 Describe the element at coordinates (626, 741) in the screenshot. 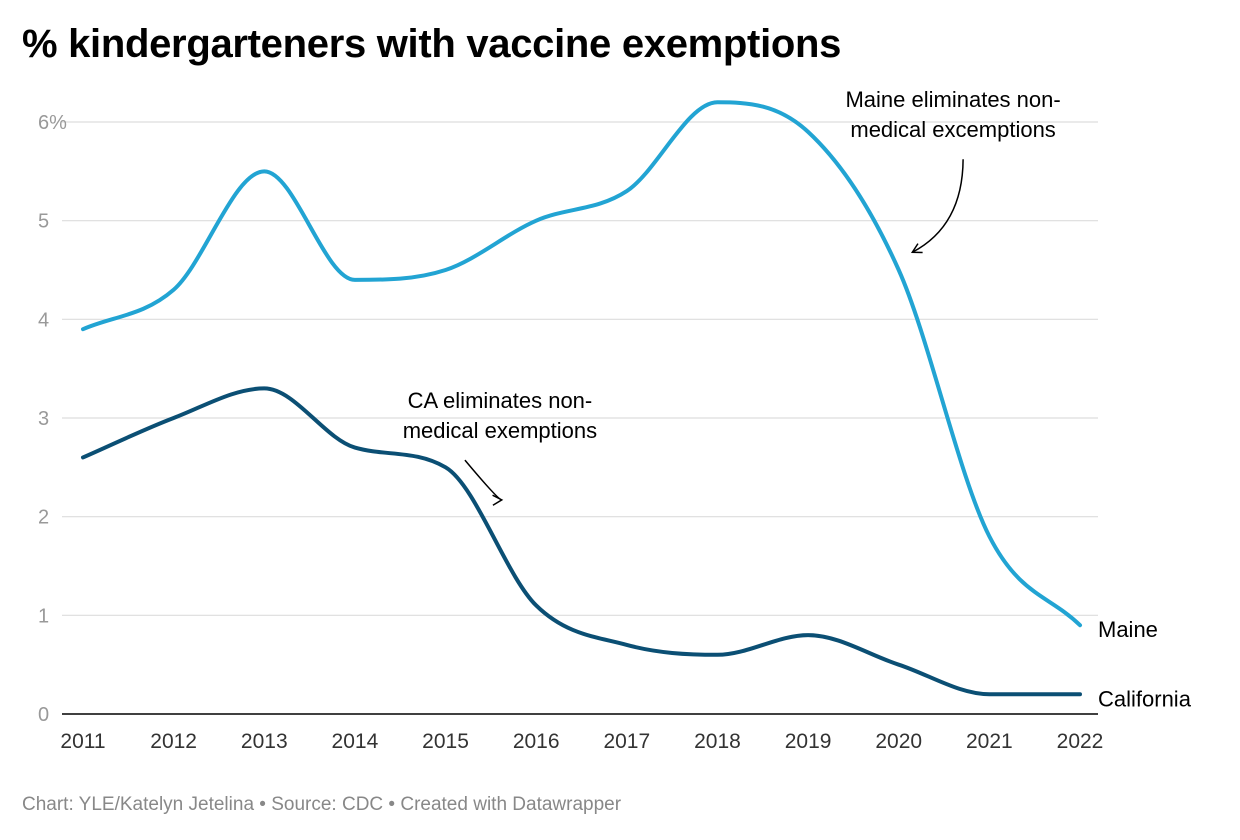

I see `x-tick-label: 2017` at that location.